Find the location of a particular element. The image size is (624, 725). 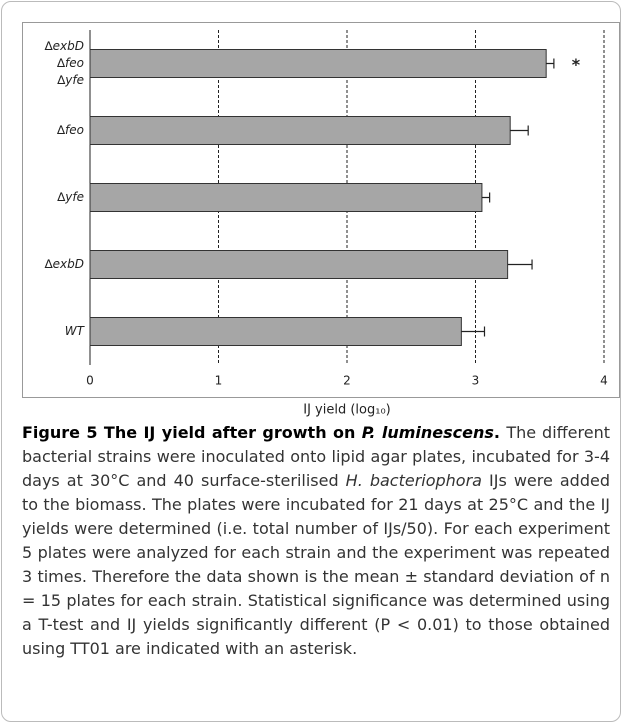

x-tick-label: 4 is located at coordinates (604, 381).